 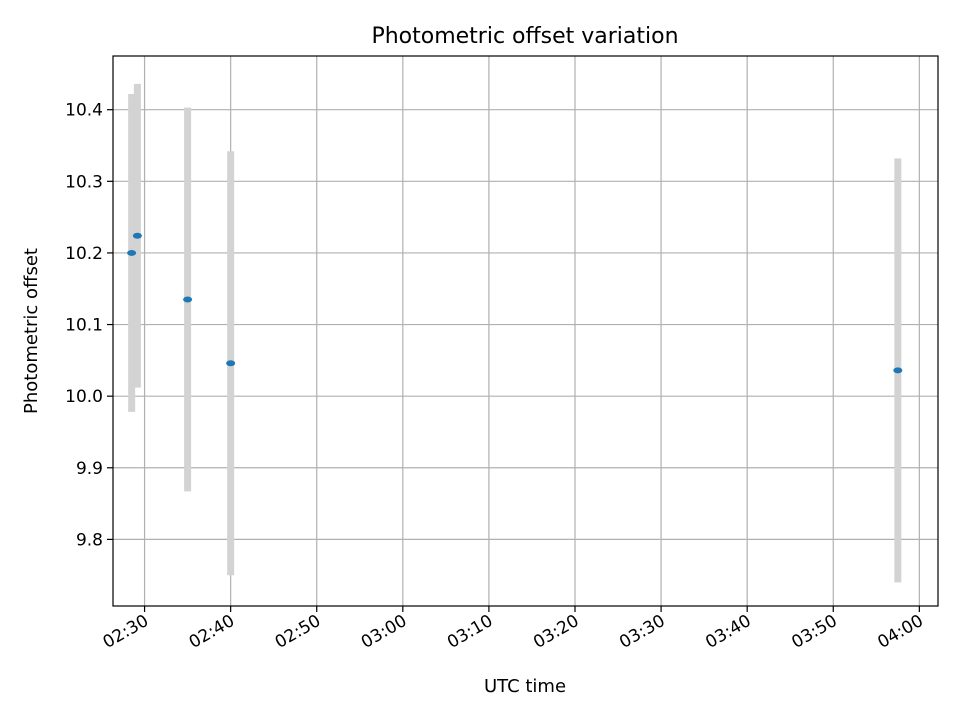 What do you see at coordinates (31, 331) in the screenshot?
I see `y-axis-label: Photometric offset` at bounding box center [31, 331].